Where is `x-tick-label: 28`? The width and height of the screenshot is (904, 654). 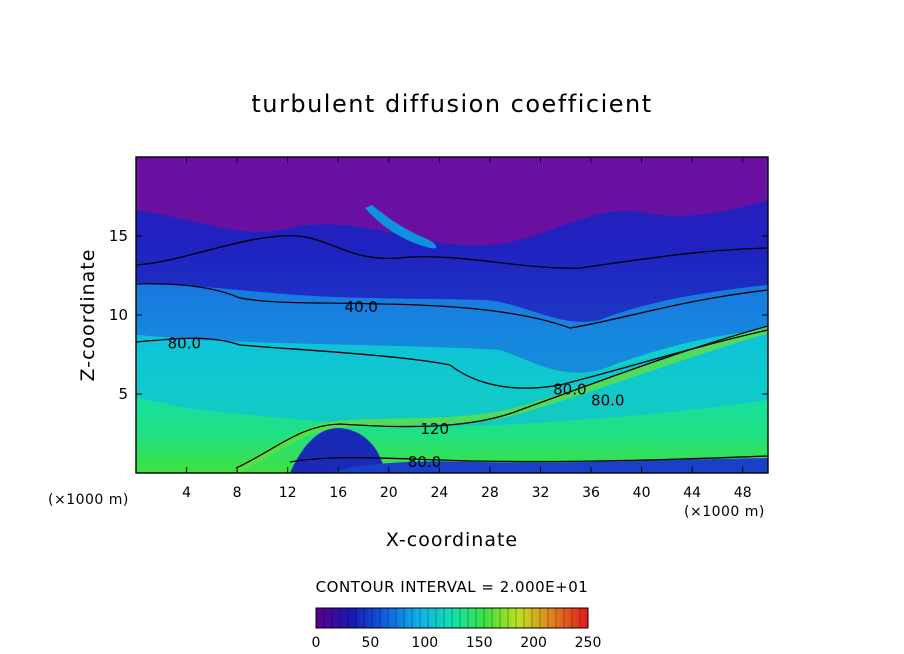 x-tick-label: 28 is located at coordinates (490, 493).